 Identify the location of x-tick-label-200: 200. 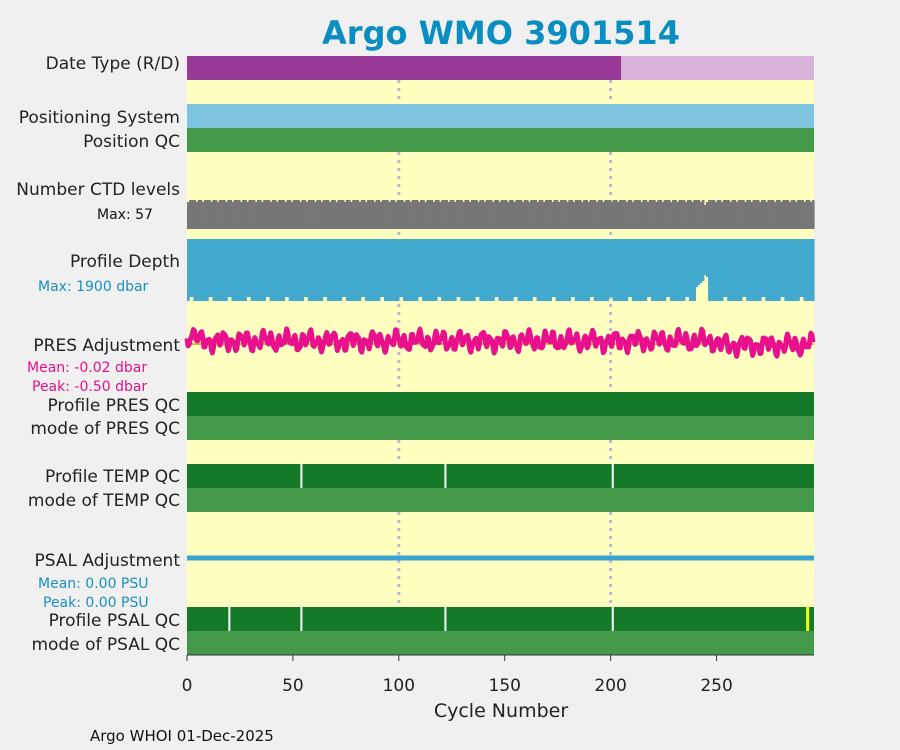
(610, 686).